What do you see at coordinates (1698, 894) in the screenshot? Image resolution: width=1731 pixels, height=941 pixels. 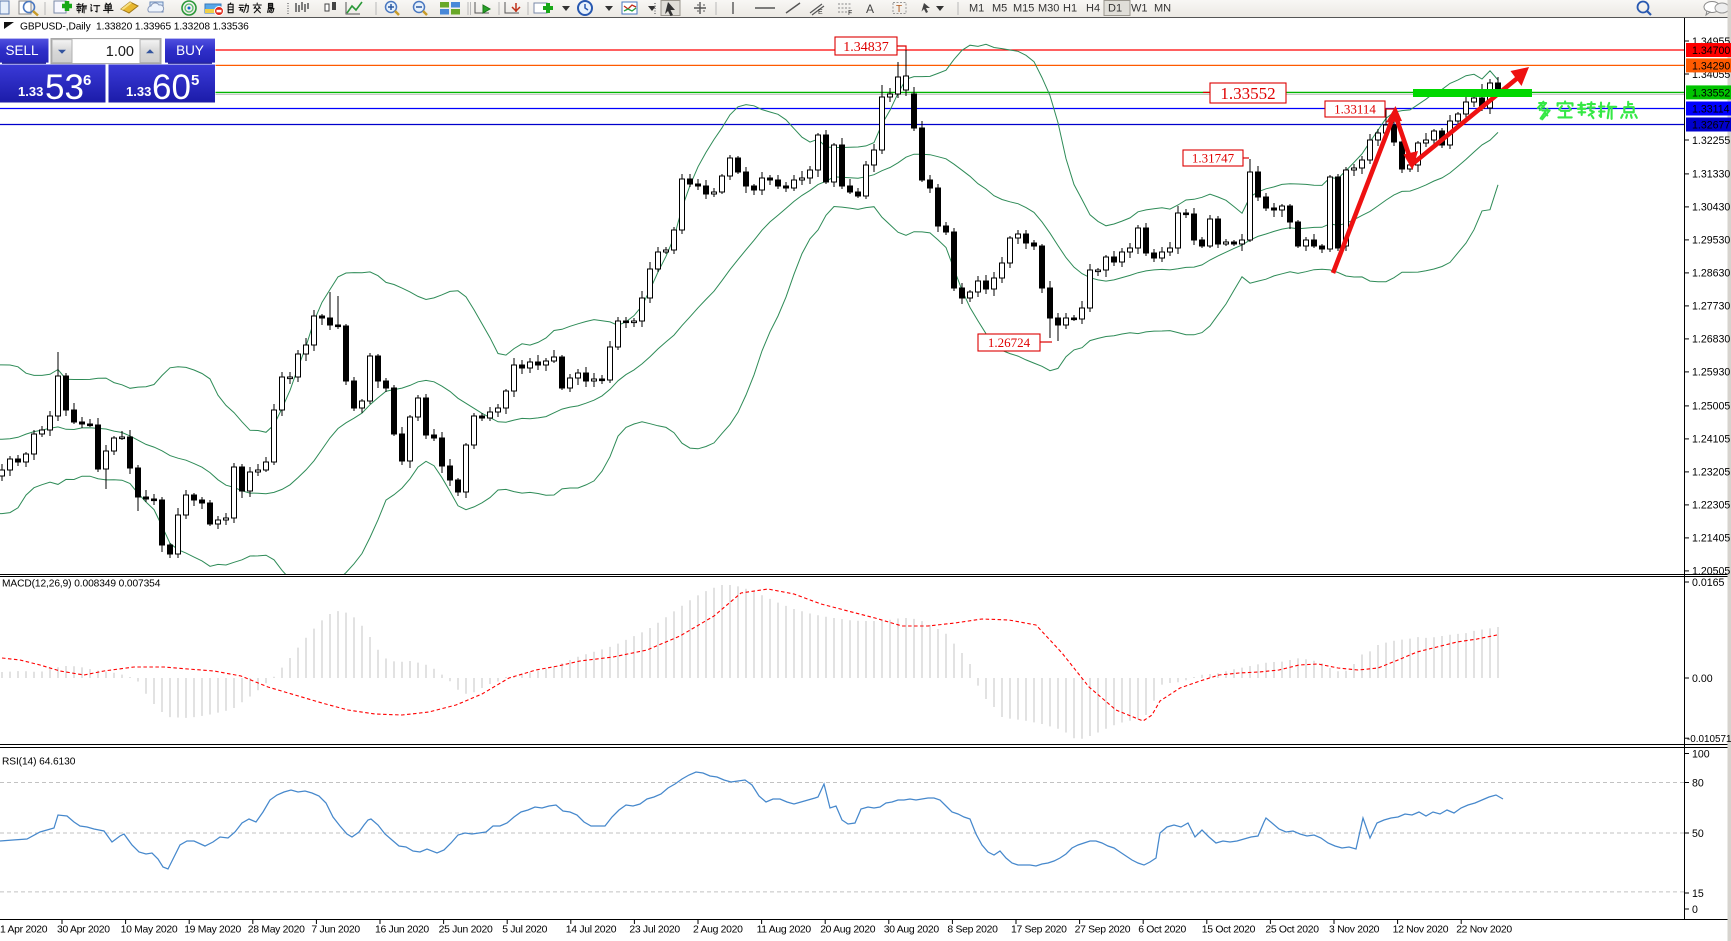 I see `svg-text: 15` at bounding box center [1698, 894].